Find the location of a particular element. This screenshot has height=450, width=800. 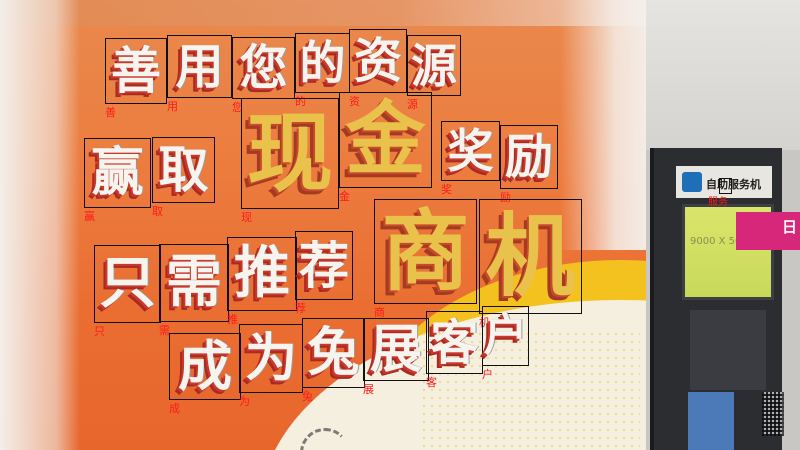

poster-left-highlight is located at coordinates (40, 225).